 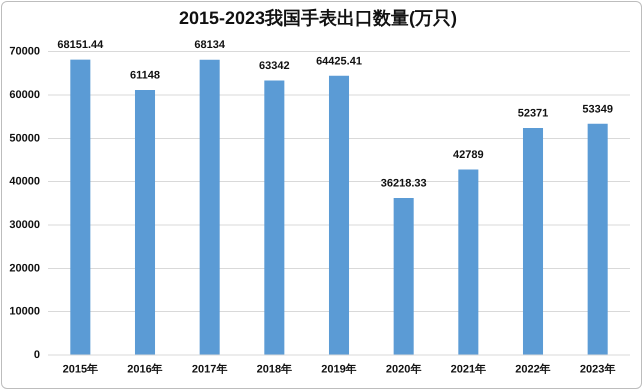 What do you see at coordinates (145, 76) in the screenshot?
I see `data-label: 61148` at bounding box center [145, 76].